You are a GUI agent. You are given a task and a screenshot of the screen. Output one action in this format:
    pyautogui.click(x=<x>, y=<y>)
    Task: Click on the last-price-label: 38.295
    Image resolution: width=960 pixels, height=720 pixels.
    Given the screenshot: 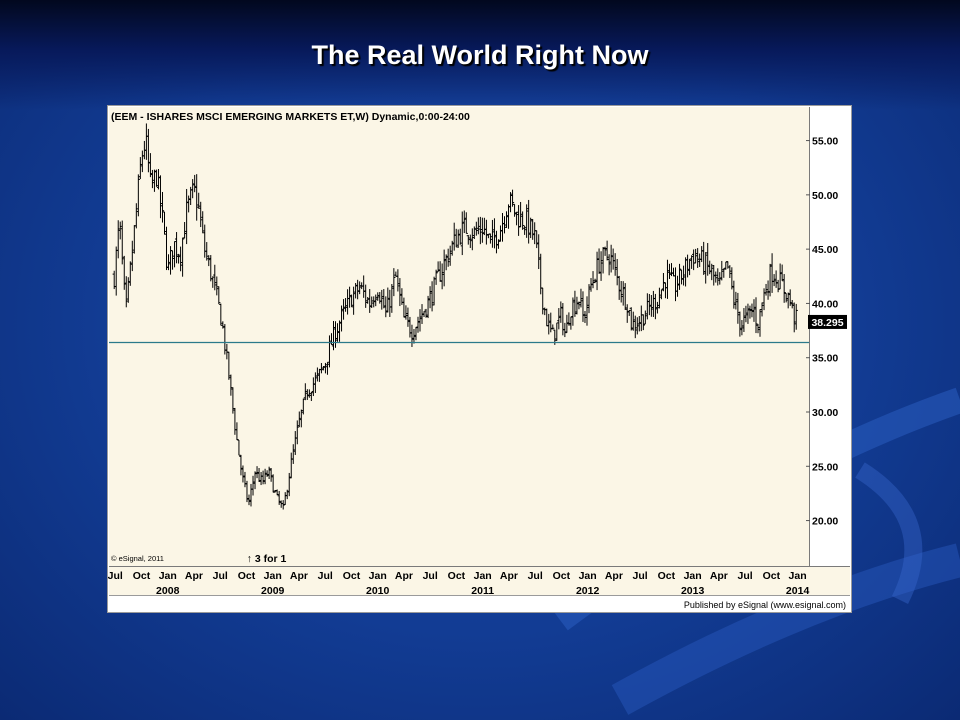 What is the action you would take?
    pyautogui.click(x=827, y=323)
    